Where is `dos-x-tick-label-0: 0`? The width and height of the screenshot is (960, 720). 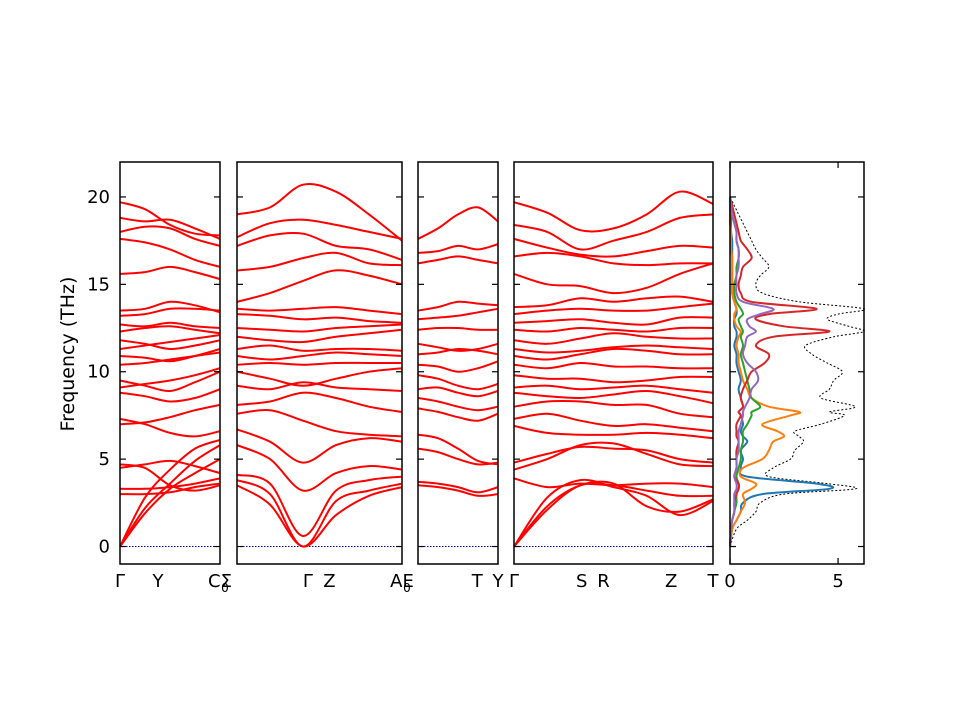 dos-x-tick-label-0: 0 is located at coordinates (729, 581).